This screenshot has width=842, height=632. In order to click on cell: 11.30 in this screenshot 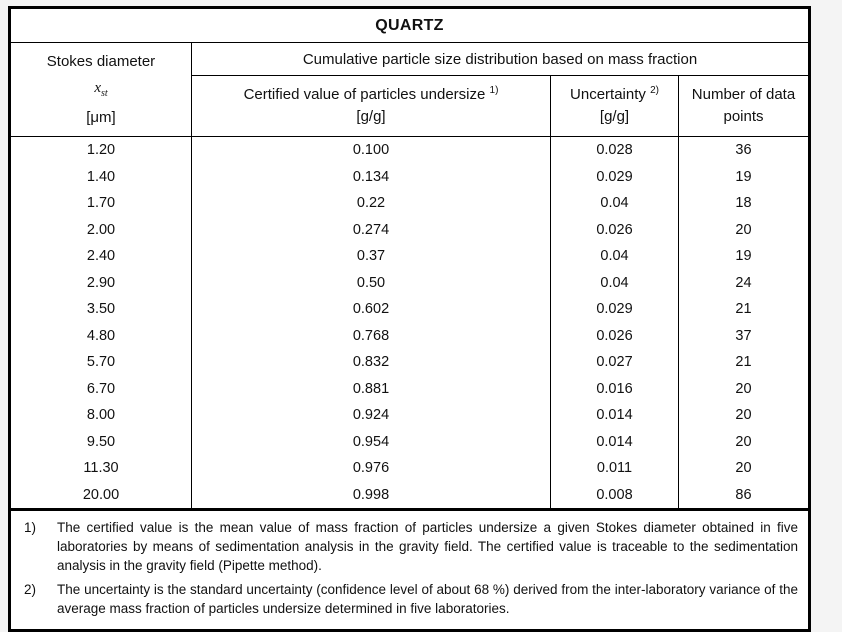, I will do `click(100, 468)`.